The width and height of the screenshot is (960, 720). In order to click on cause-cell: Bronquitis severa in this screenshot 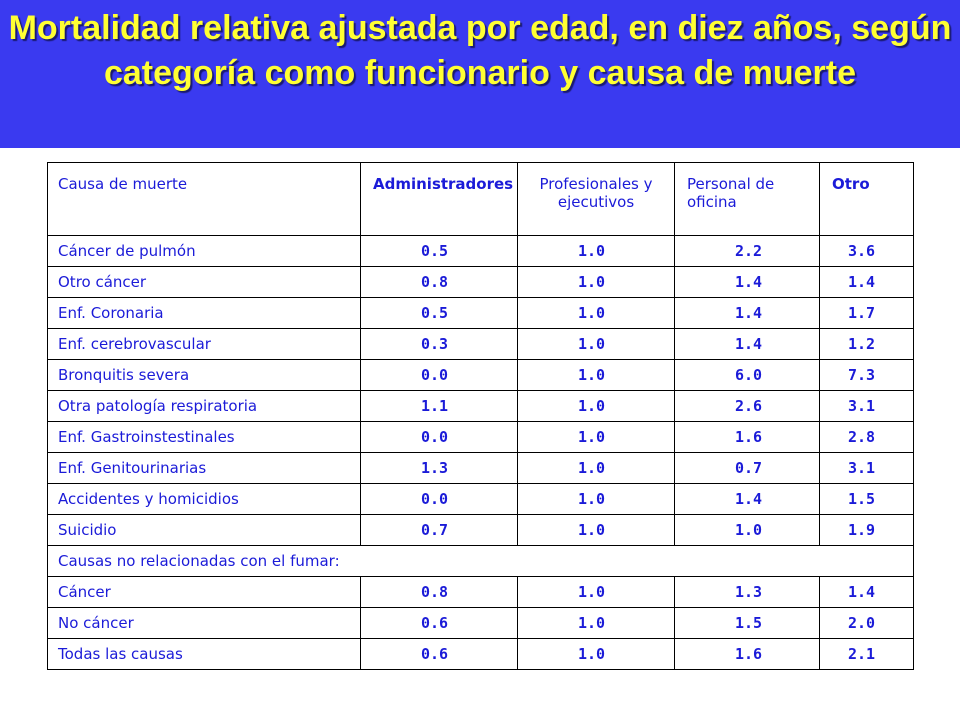, I will do `click(204, 375)`.